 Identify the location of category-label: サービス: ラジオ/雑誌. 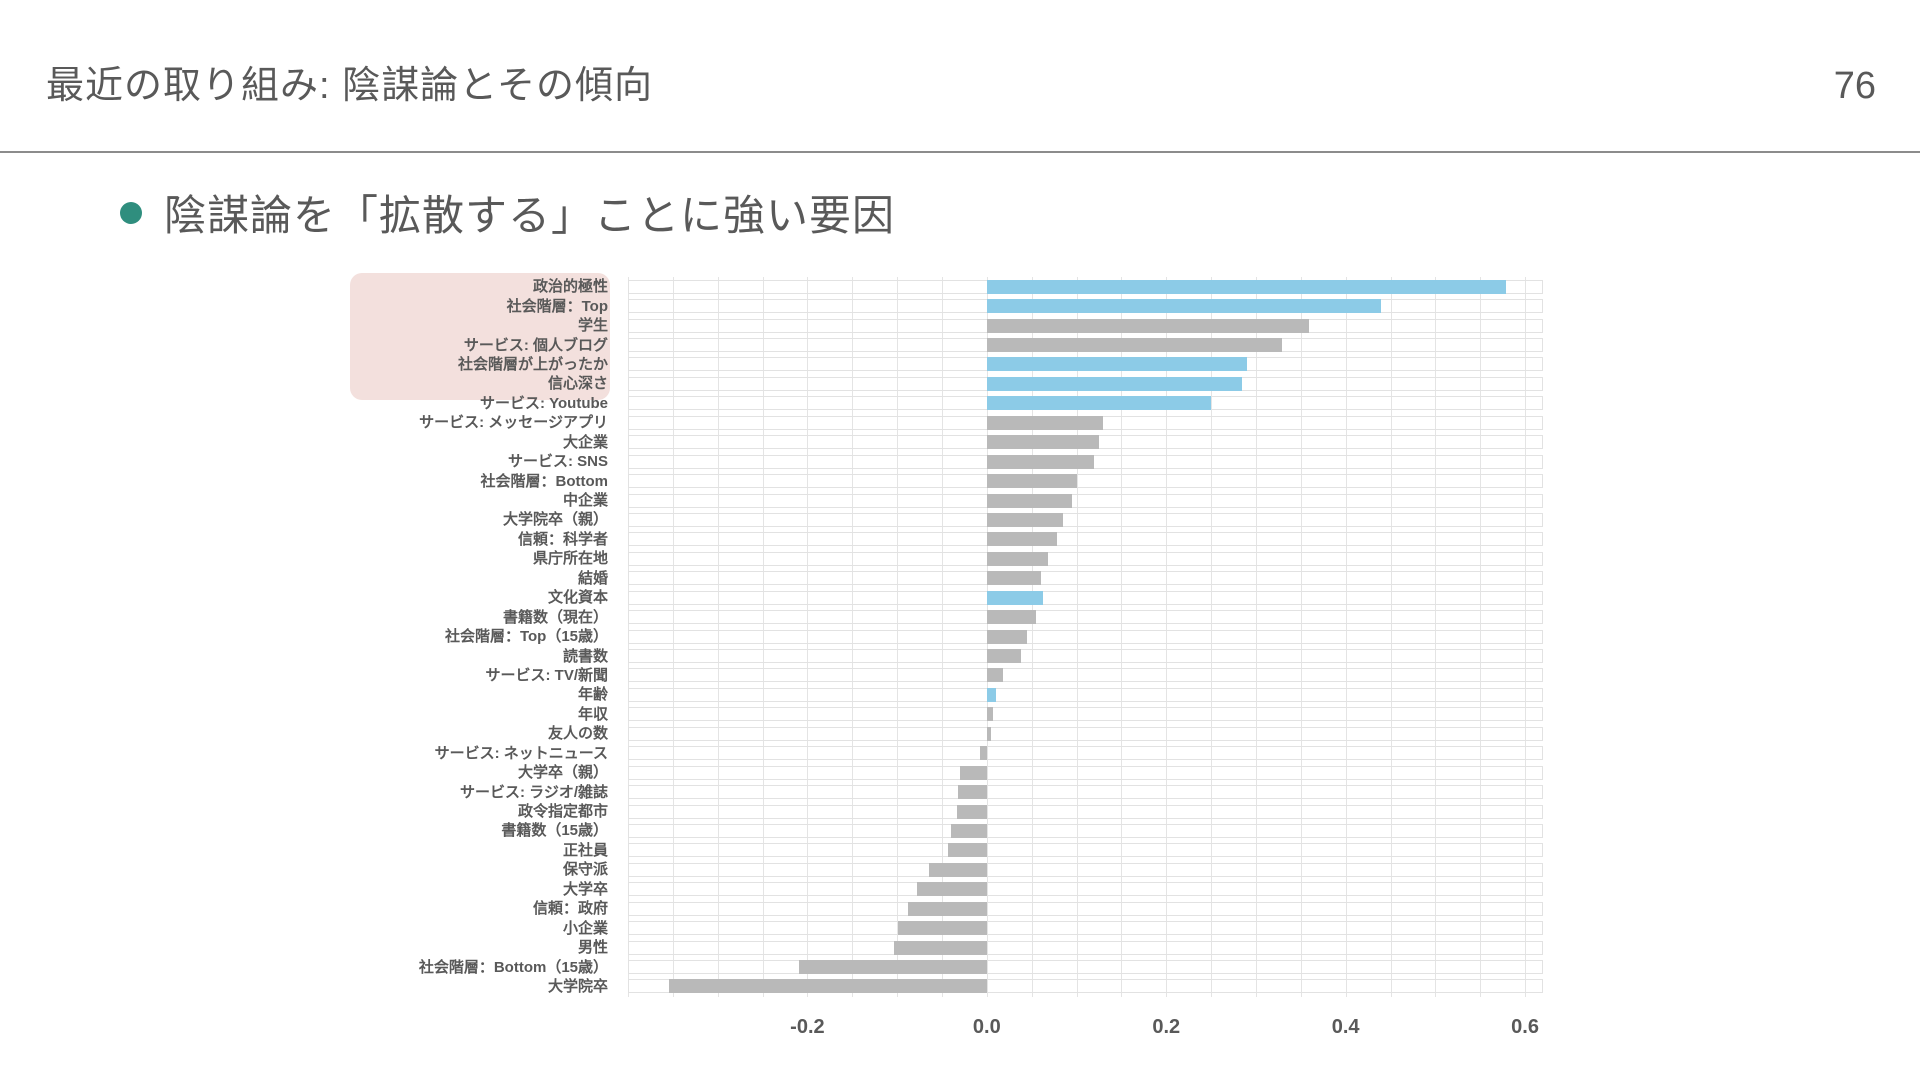
(533, 792).